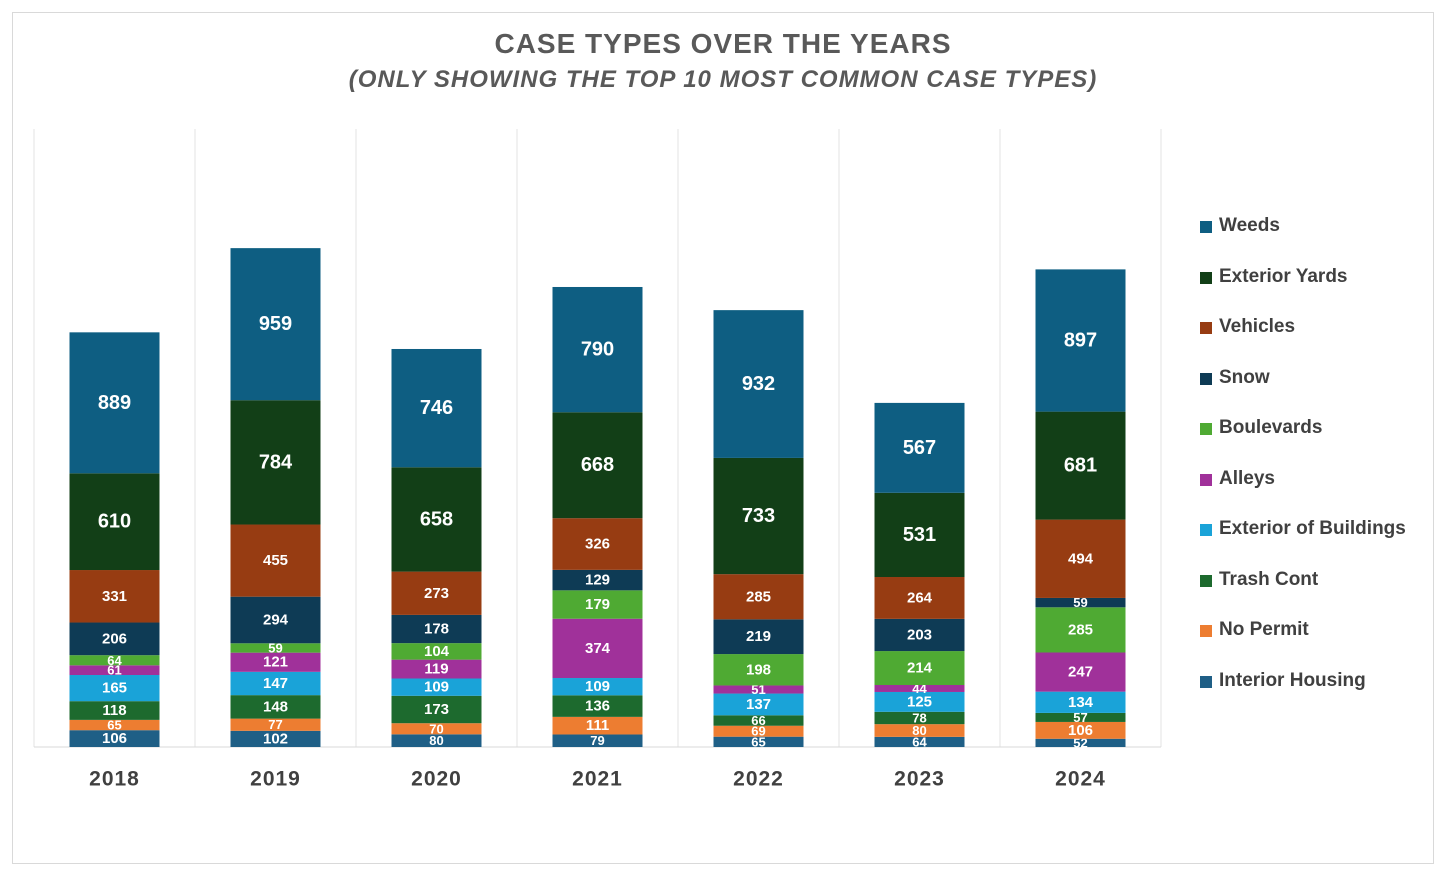 The width and height of the screenshot is (1456, 884). I want to click on data-label-interior-housing-2021: 79, so click(597, 740).